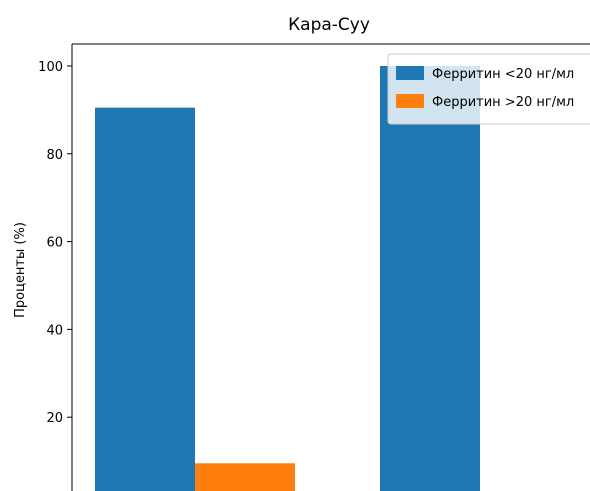 The height and width of the screenshot is (491, 590). What do you see at coordinates (54, 155) in the screenshot?
I see `y-tick-label: 80` at bounding box center [54, 155].